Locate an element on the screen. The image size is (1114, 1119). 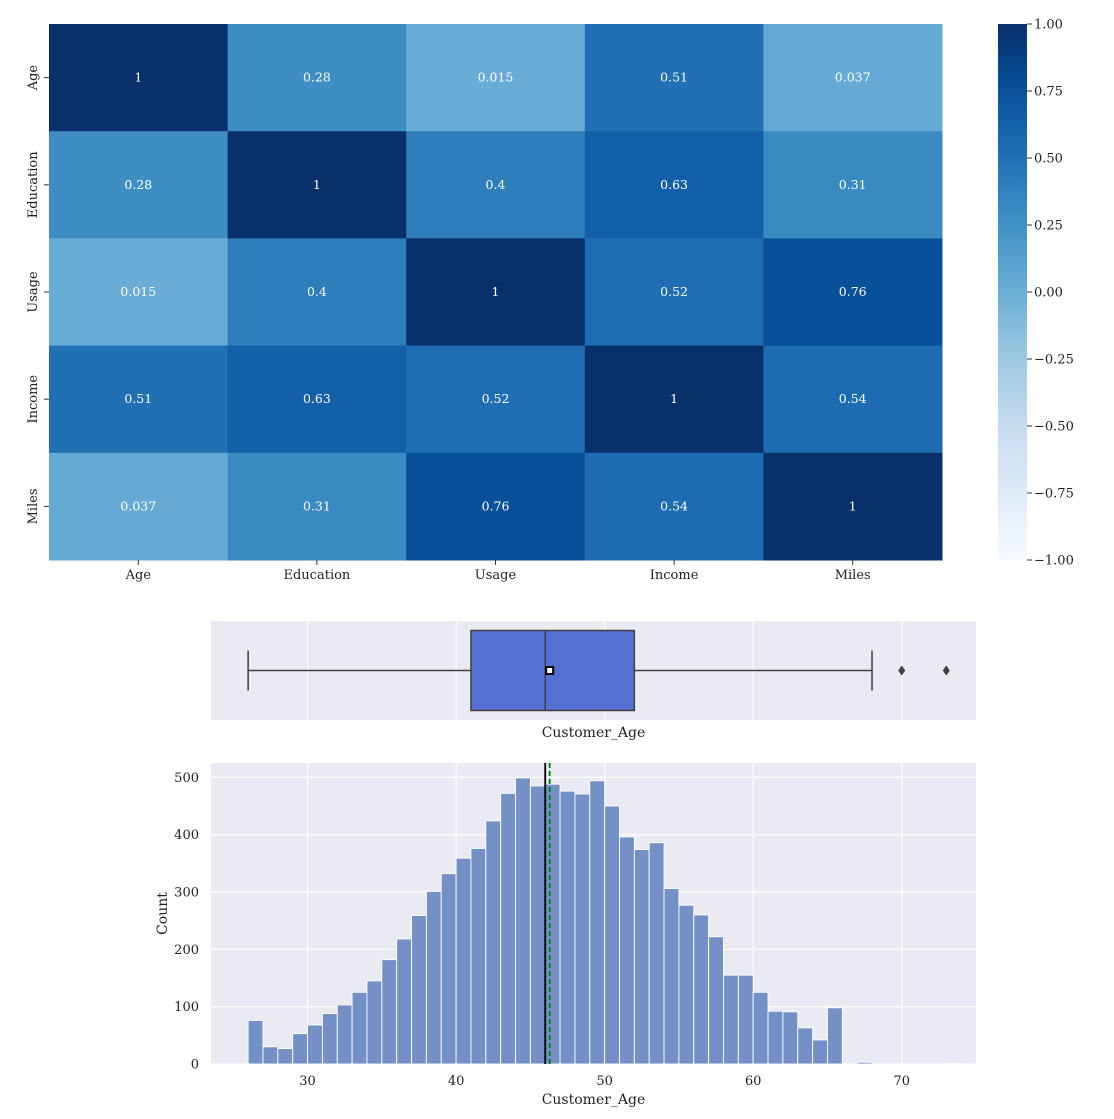
y-tick-label: 500 is located at coordinates (186, 778).